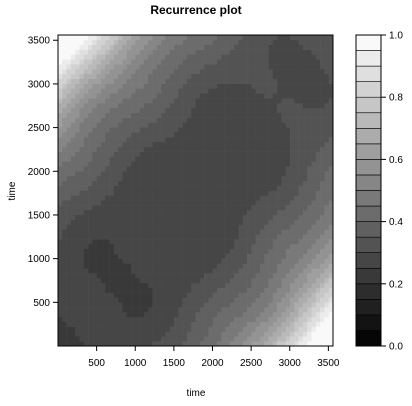 The image size is (412, 406). What do you see at coordinates (39, 84) in the screenshot?
I see `y-tick-label: 3000` at bounding box center [39, 84].